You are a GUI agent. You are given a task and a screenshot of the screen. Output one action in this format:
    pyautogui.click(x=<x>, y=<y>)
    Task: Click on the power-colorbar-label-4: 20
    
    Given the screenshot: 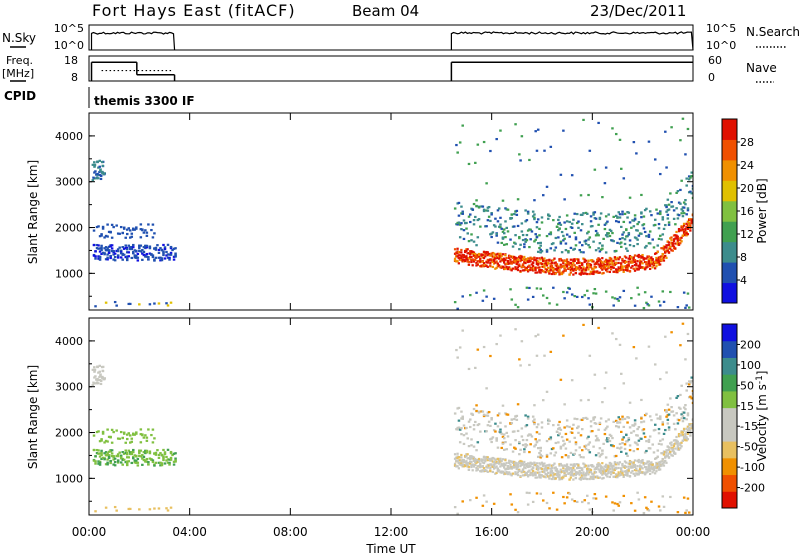 What is the action you would take?
    pyautogui.click(x=747, y=188)
    